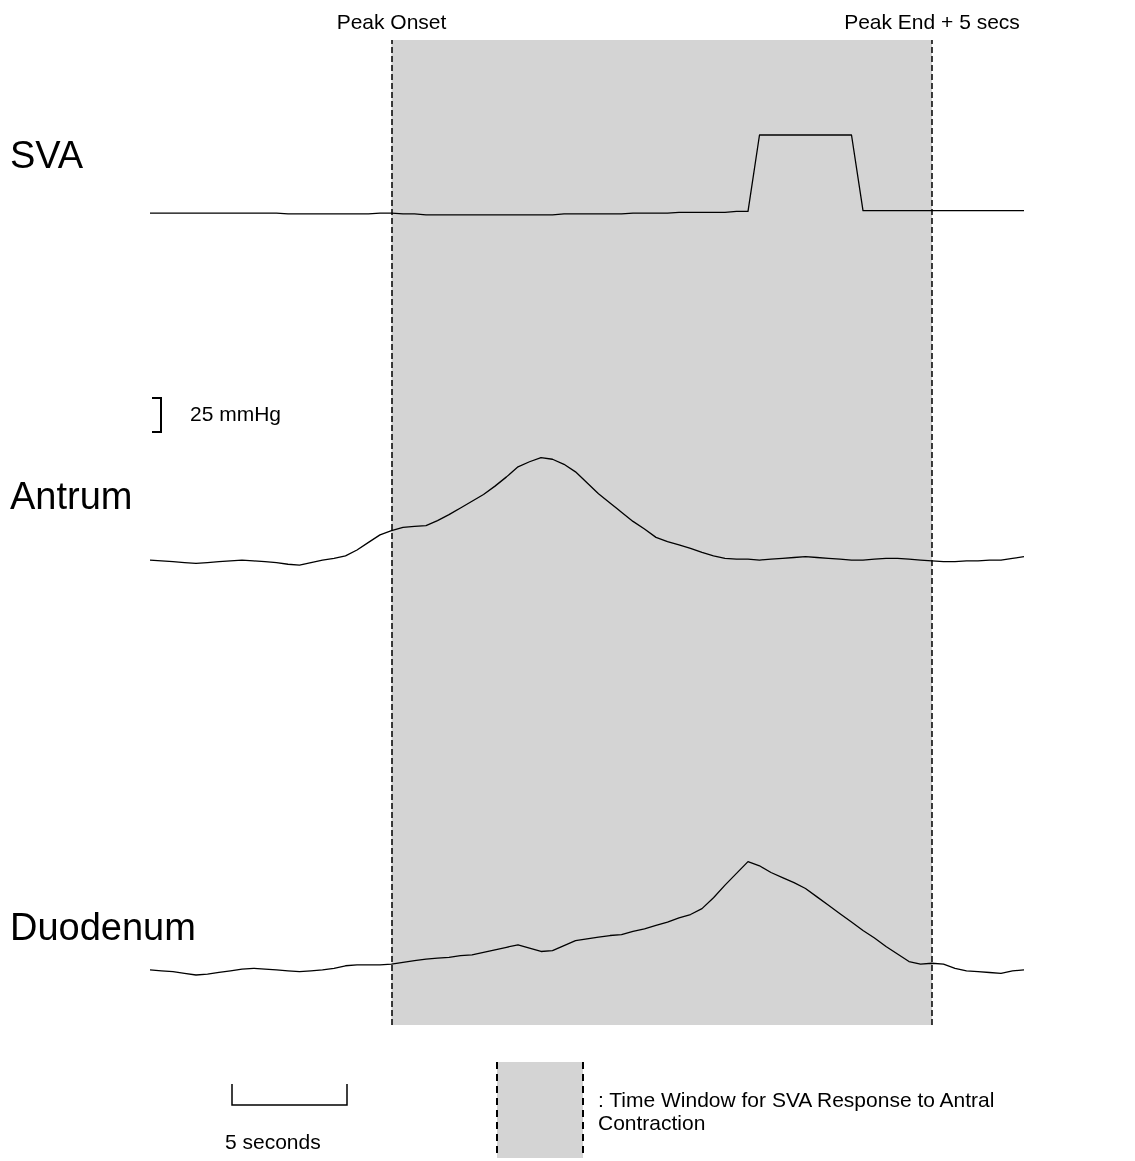 Image resolution: width=1135 pixels, height=1161 pixels. Describe the element at coordinates (797, 1111) in the screenshot. I see `text: : Time Window for SVA Response to Antral Contraction` at that location.